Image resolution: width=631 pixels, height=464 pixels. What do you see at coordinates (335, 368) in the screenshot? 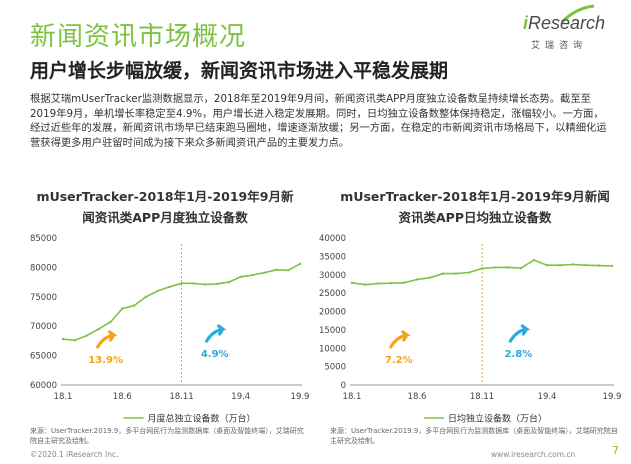
I see `chart-2-ytick-label: 5000` at bounding box center [335, 368].